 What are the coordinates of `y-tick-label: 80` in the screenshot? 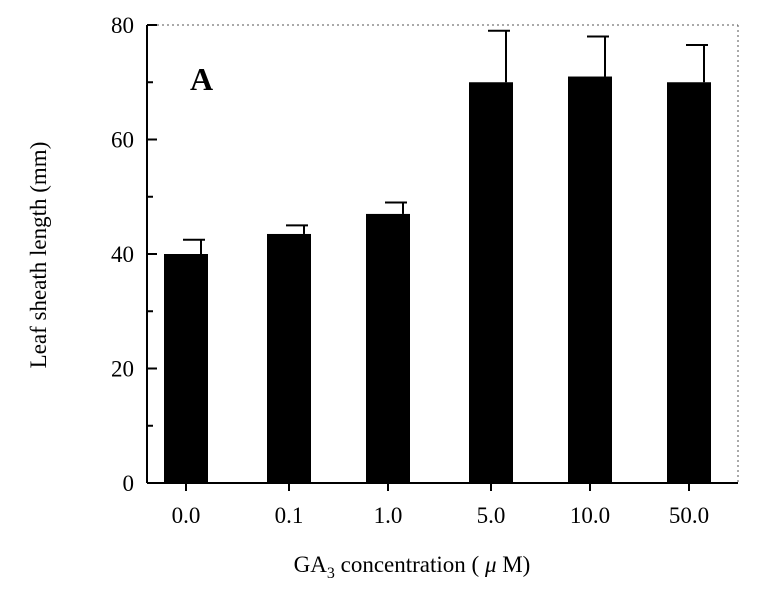 It's located at (122, 25).